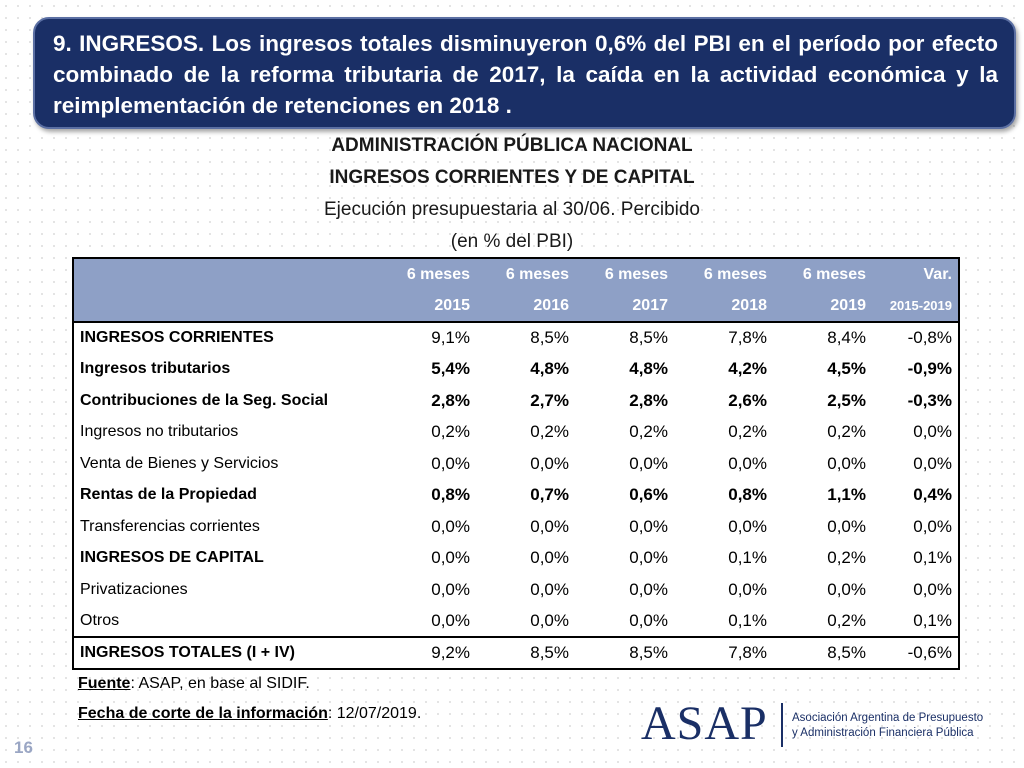 The image size is (1024, 768). I want to click on row-label: INGRESOS TOTALES (I + IV), so click(187, 652).